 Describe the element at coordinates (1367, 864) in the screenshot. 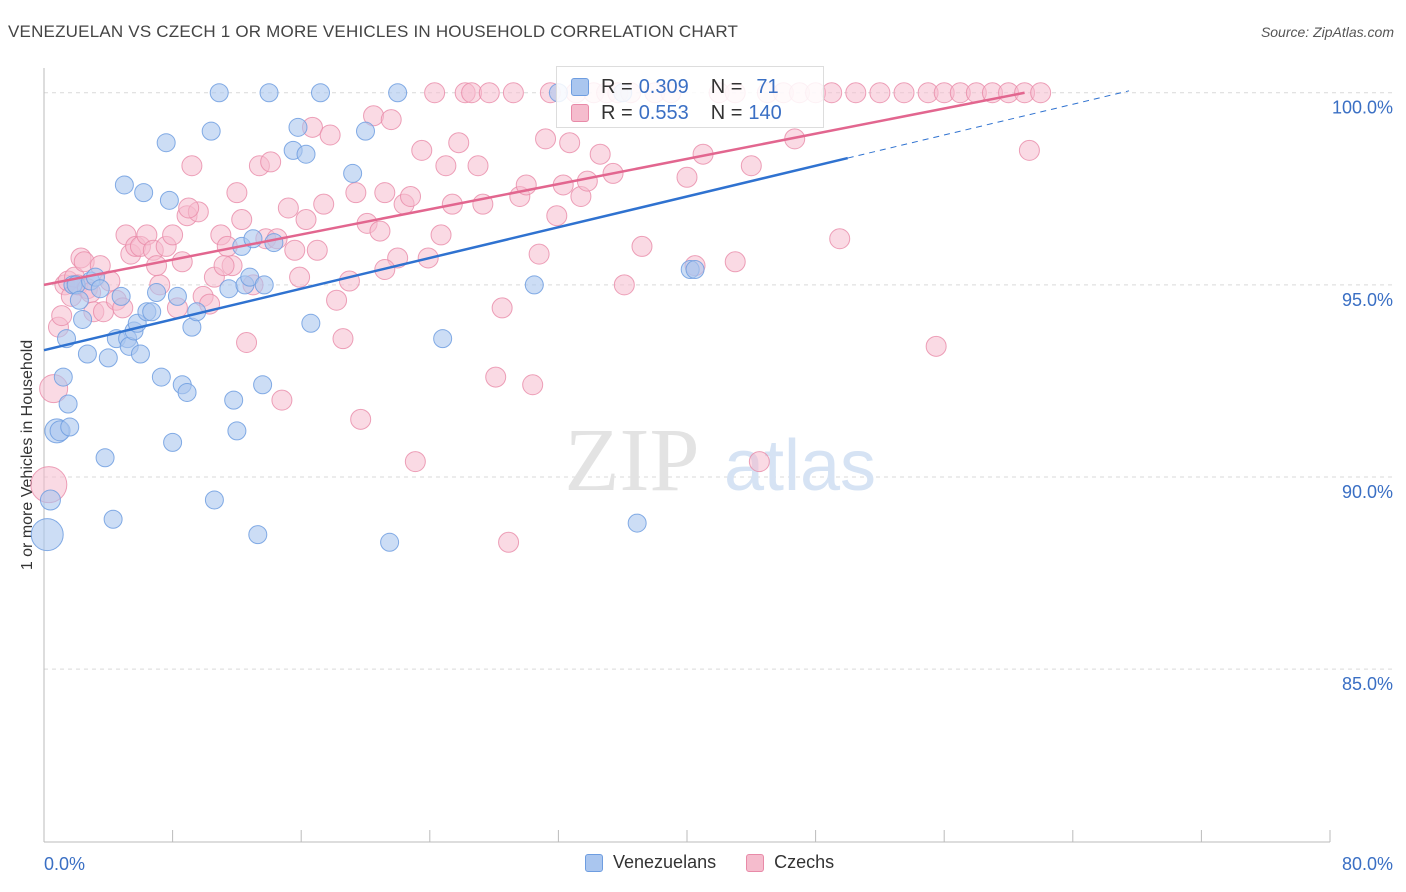

I see `x-tick-label-max: 80.0%` at that location.